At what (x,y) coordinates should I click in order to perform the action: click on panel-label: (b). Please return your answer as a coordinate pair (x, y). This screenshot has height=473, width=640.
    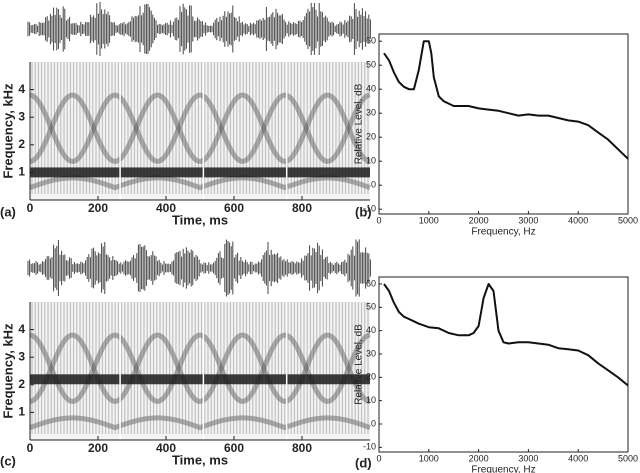
    Looking at the image, I should click on (363, 211).